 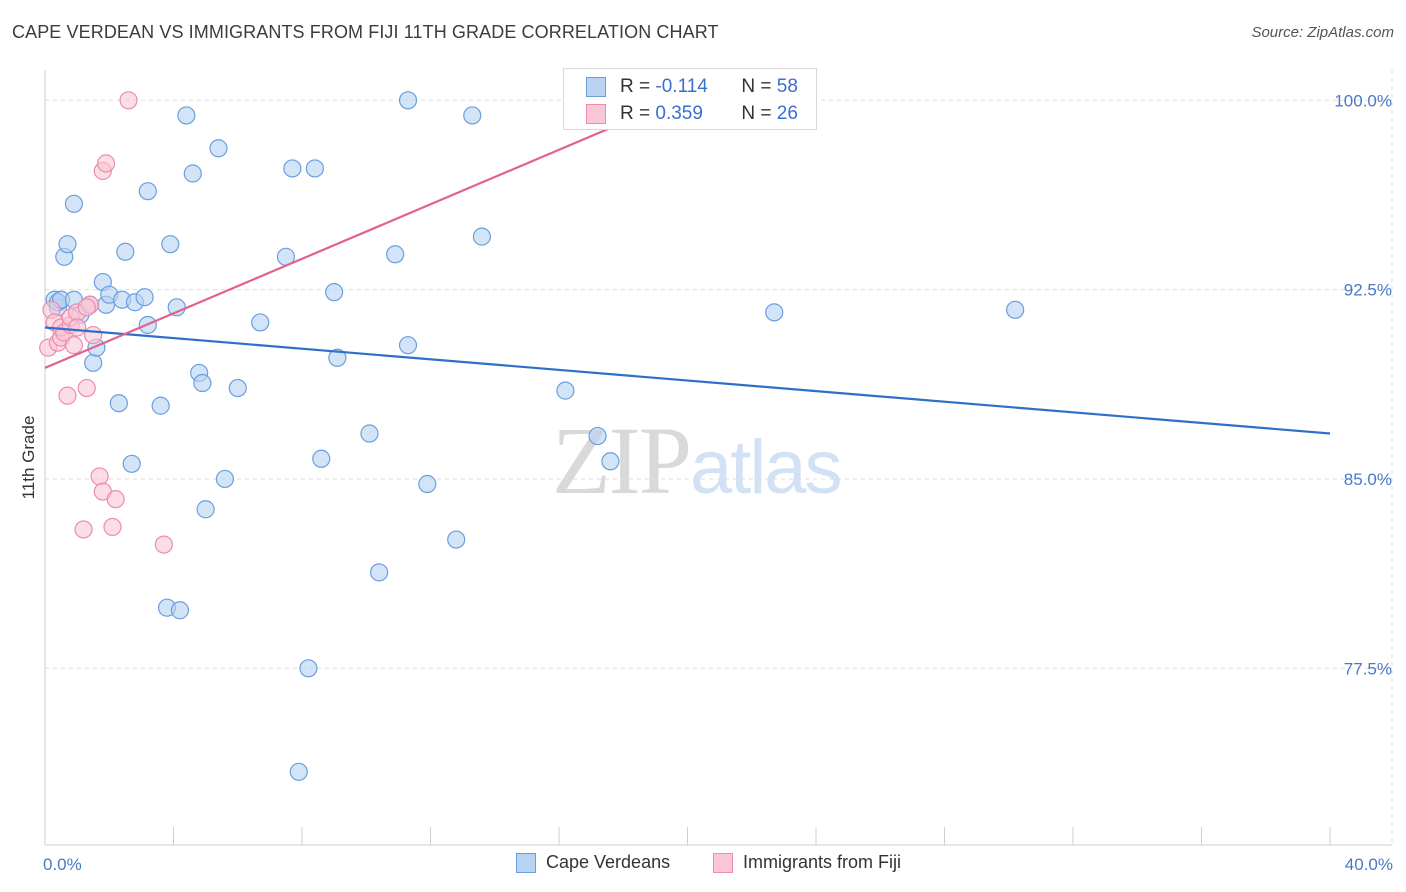 I want to click on series-legend: Cape Verdeans Immigrants from Fiji, so click(x=703, y=865).